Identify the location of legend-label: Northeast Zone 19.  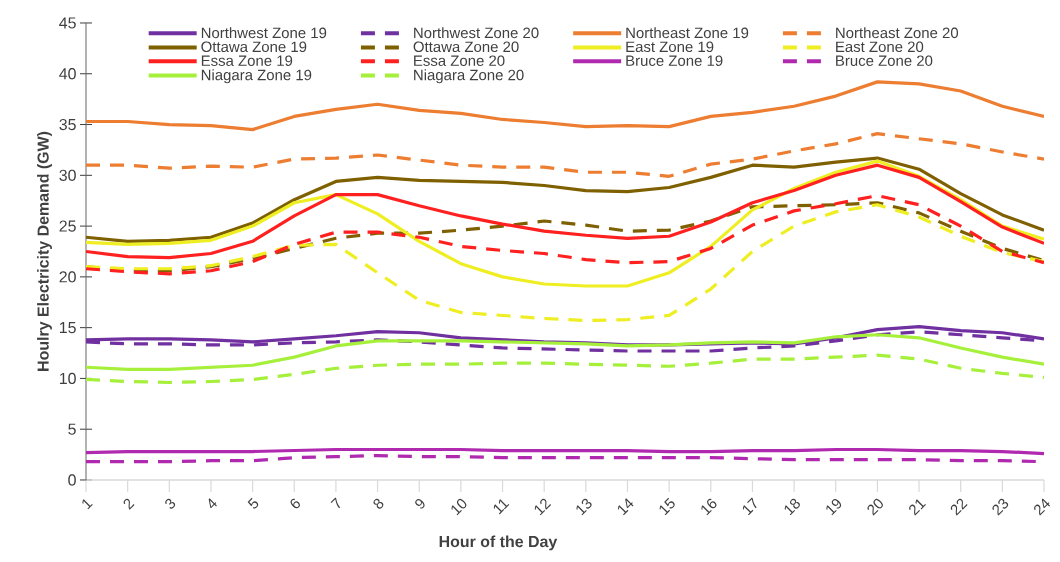
(687, 33).